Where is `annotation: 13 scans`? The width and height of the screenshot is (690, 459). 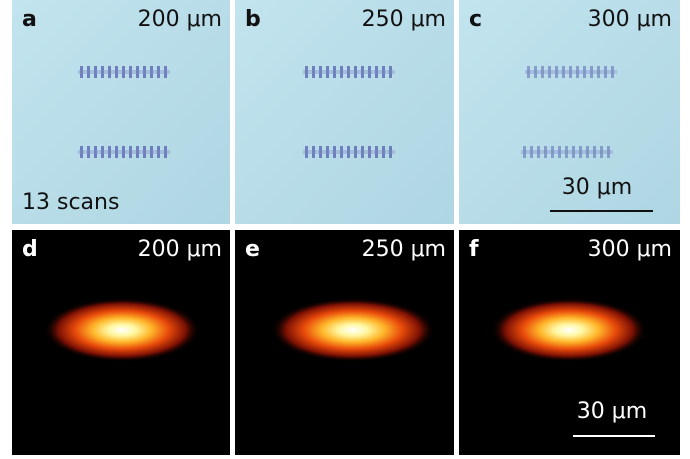
annotation: 13 scans is located at coordinates (70, 202).